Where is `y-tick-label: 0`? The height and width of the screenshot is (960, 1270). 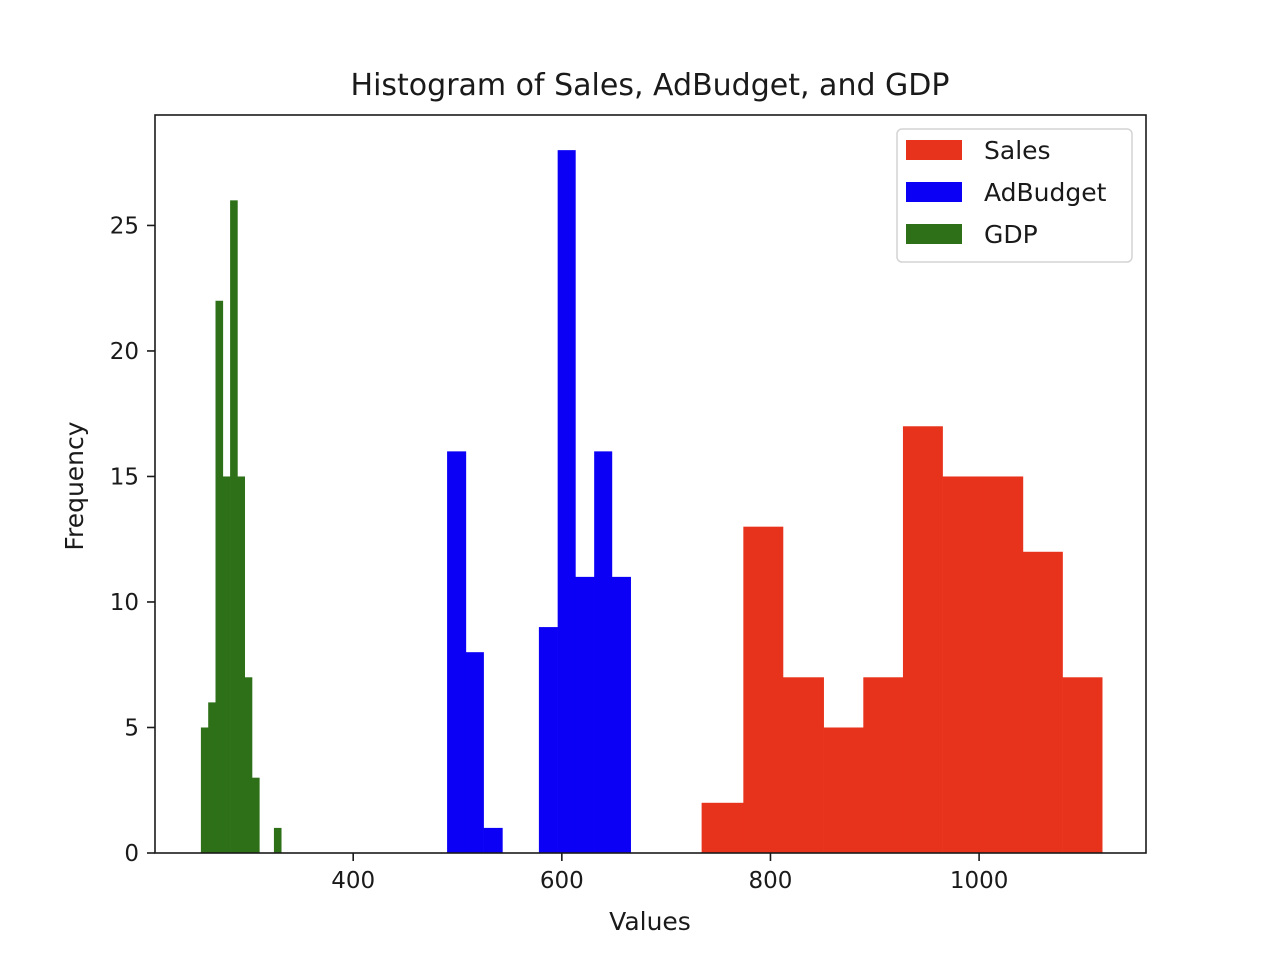
y-tick-label: 0 is located at coordinates (131, 854).